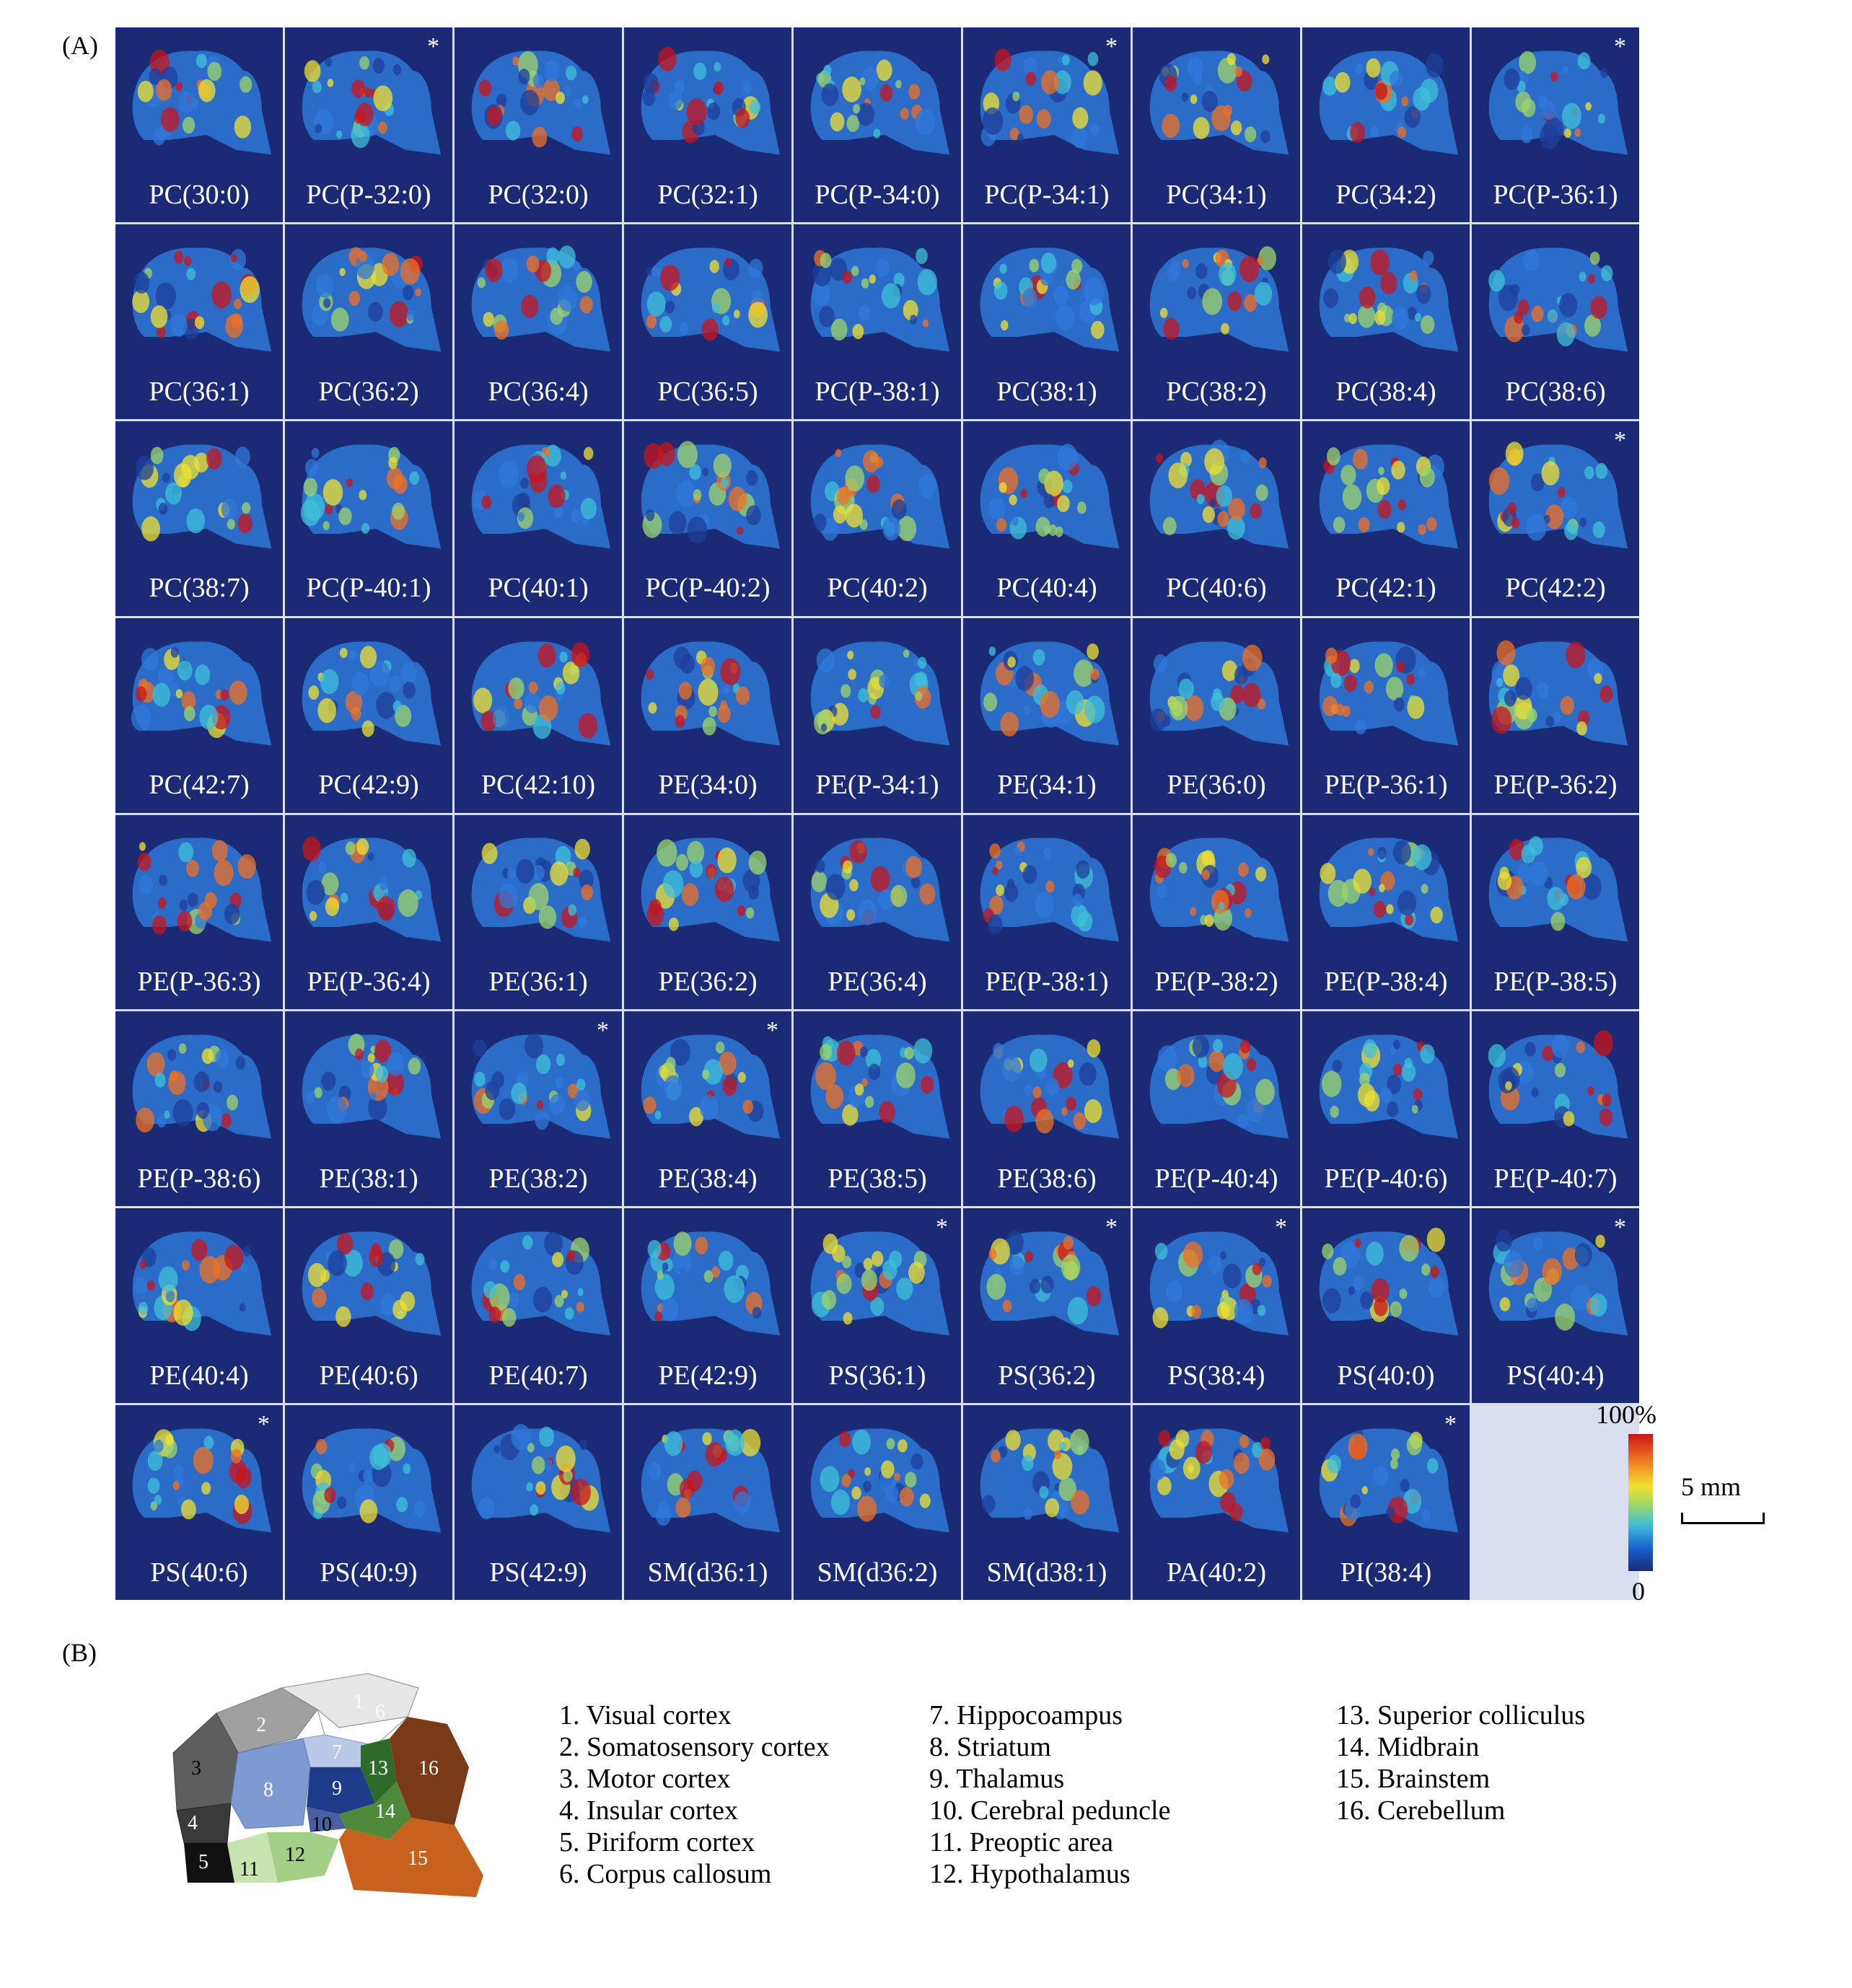 This screenshot has height=1988, width=1852. Describe the element at coordinates (199, 391) in the screenshot. I see `ion-image-label: PC(36:1)` at that location.